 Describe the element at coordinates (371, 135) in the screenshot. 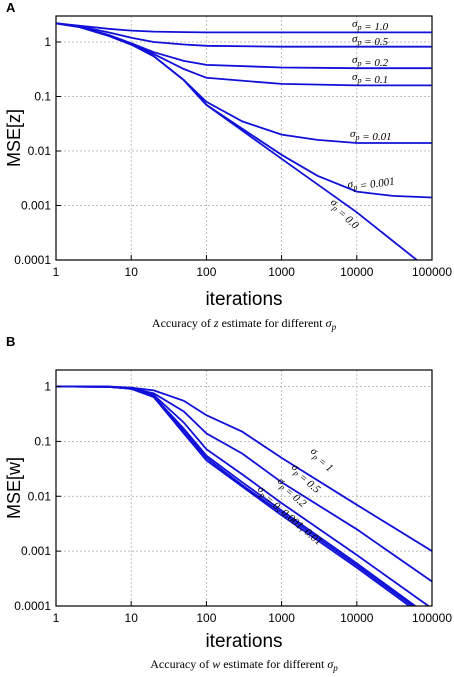

I see `series-annotation: σp = 0.01` at that location.